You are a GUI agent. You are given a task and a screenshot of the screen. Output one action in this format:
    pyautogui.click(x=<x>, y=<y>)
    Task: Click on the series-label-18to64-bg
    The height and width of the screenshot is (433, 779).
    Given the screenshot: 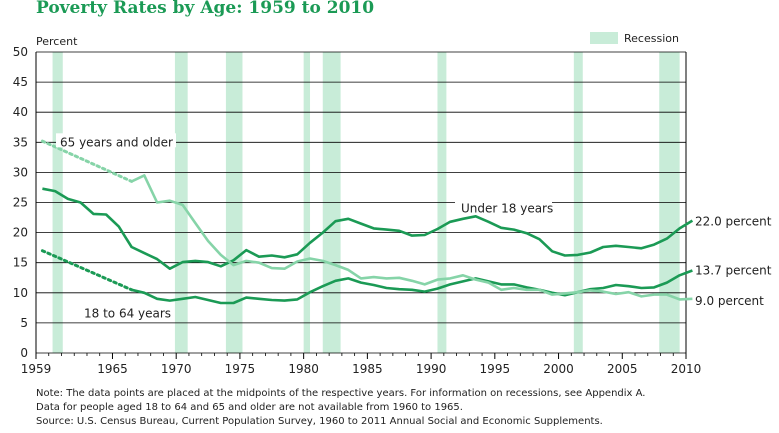 What is the action you would take?
    pyautogui.click(x=126, y=311)
    